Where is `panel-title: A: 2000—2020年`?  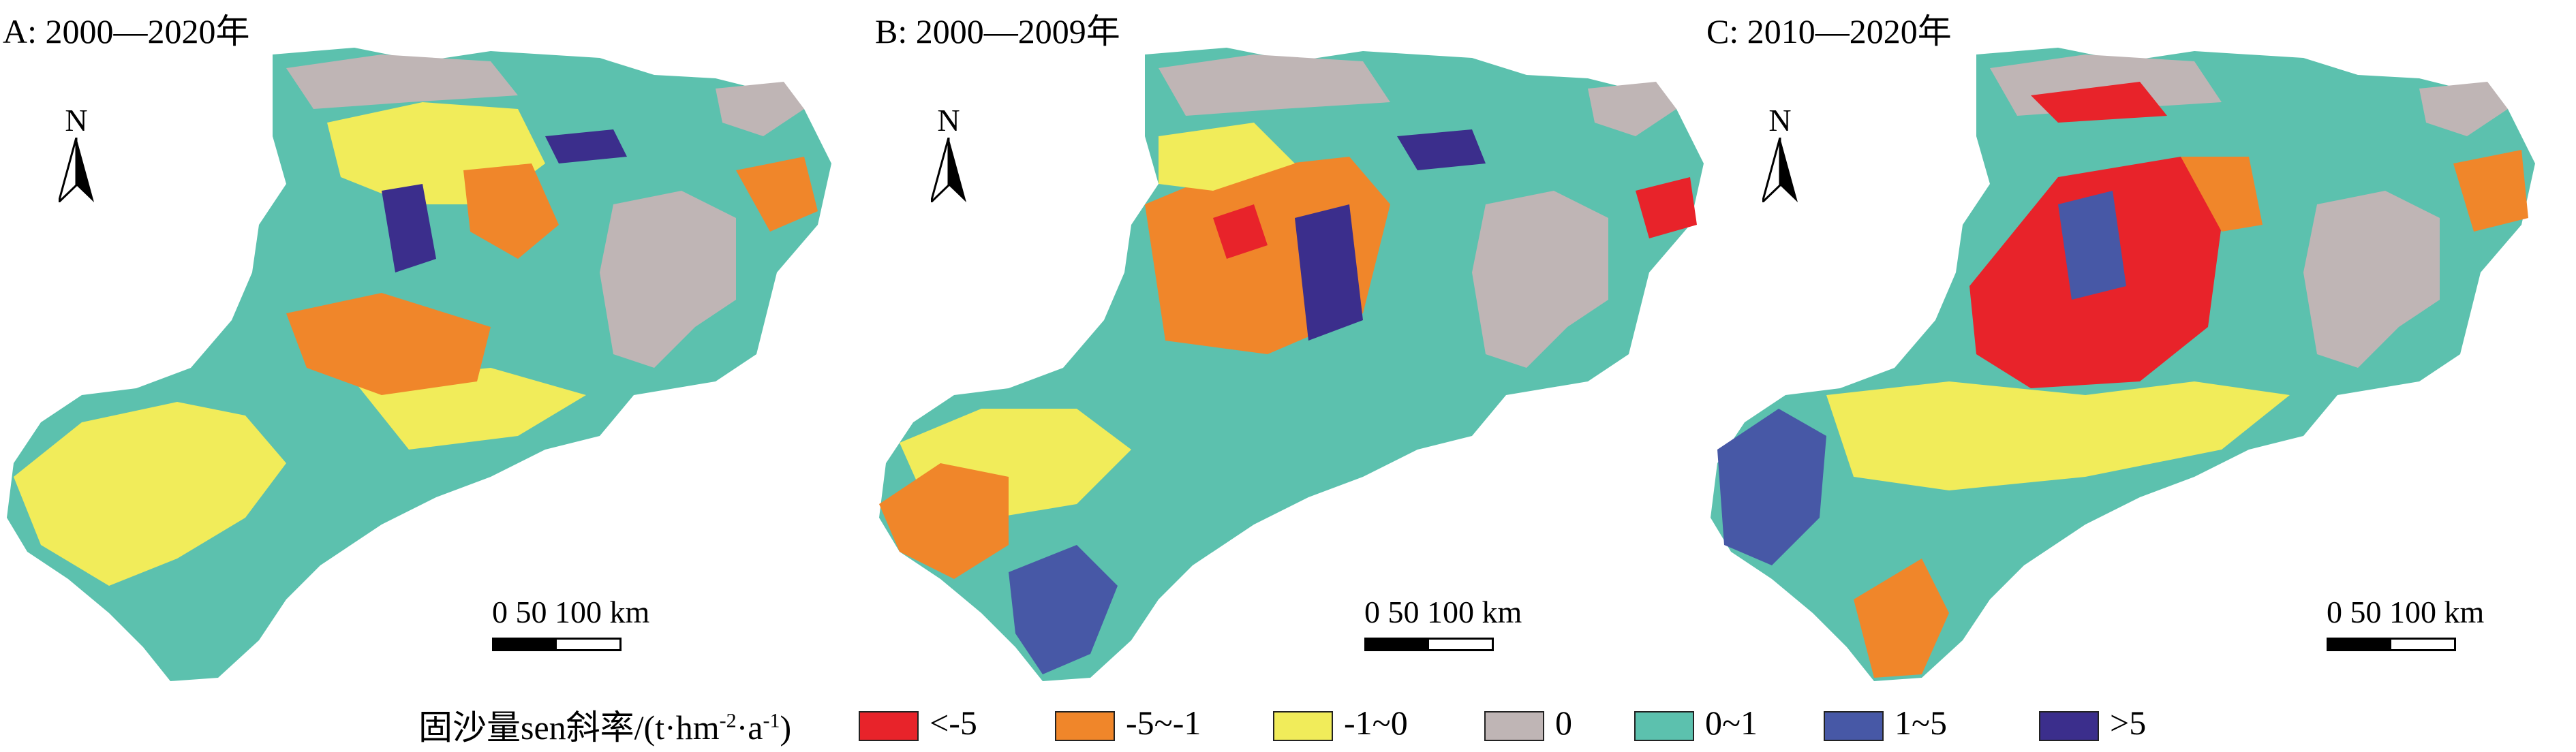
panel-title: A: 2000—2020年 is located at coordinates (126, 31).